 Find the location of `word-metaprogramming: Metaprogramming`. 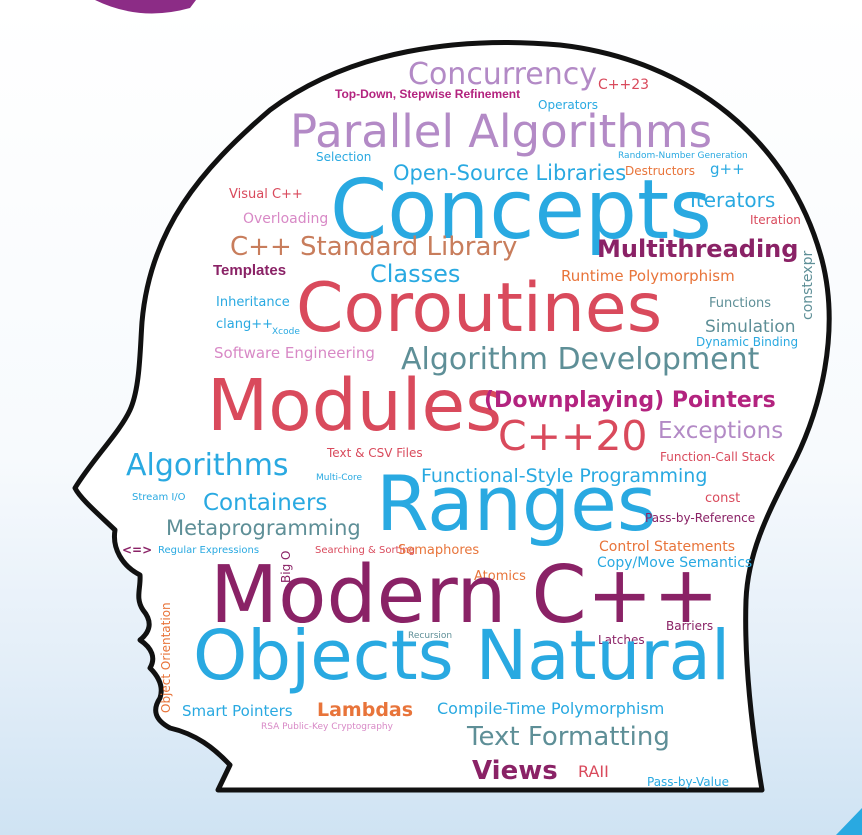

word-metaprogramming: Metaprogramming is located at coordinates (263, 528).